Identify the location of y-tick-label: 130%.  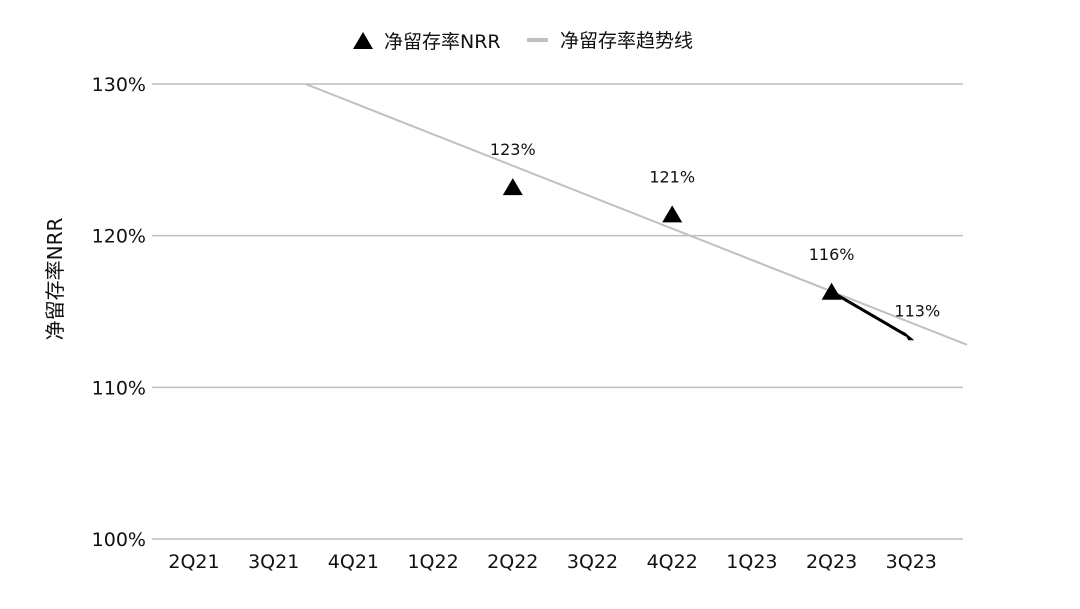
(119, 85).